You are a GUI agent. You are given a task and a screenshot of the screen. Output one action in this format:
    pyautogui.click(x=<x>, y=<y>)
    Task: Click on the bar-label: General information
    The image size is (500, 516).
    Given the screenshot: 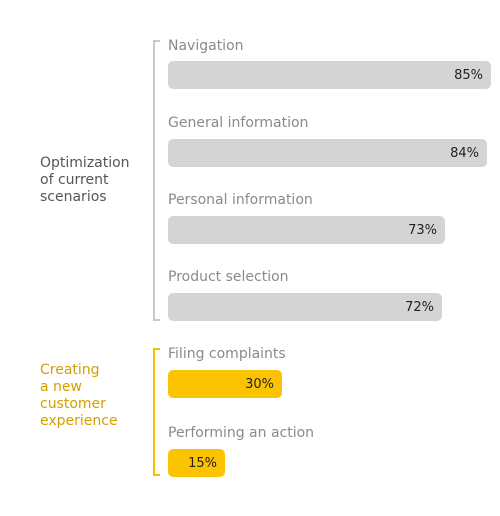 What is the action you would take?
    pyautogui.click(x=238, y=123)
    